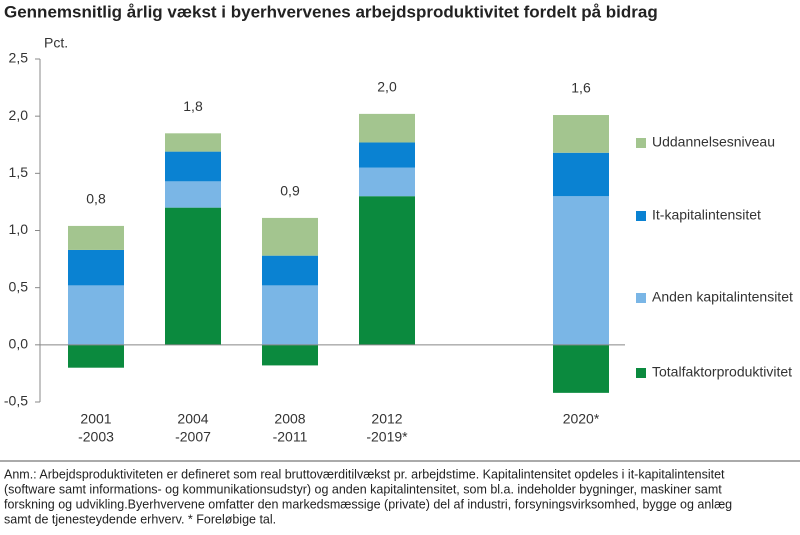  Describe the element at coordinates (95, 419) in the screenshot. I see `x-tick-label: 2001` at that location.